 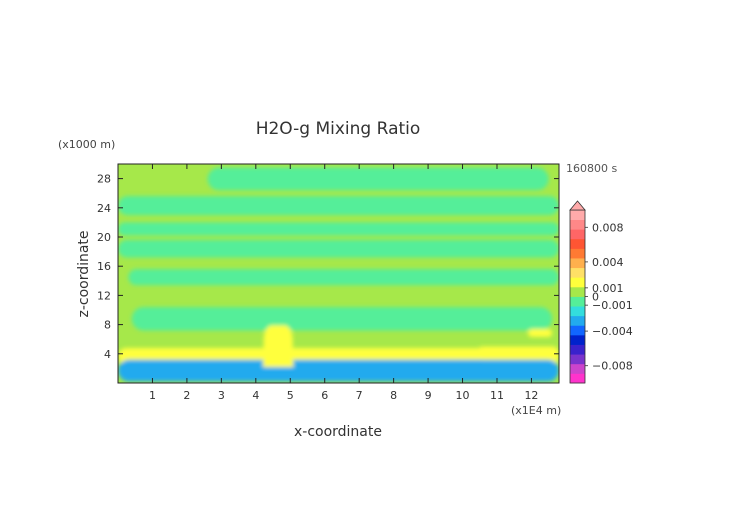 I want to click on colorbar-tick-label: −0.004, so click(x=612, y=331).